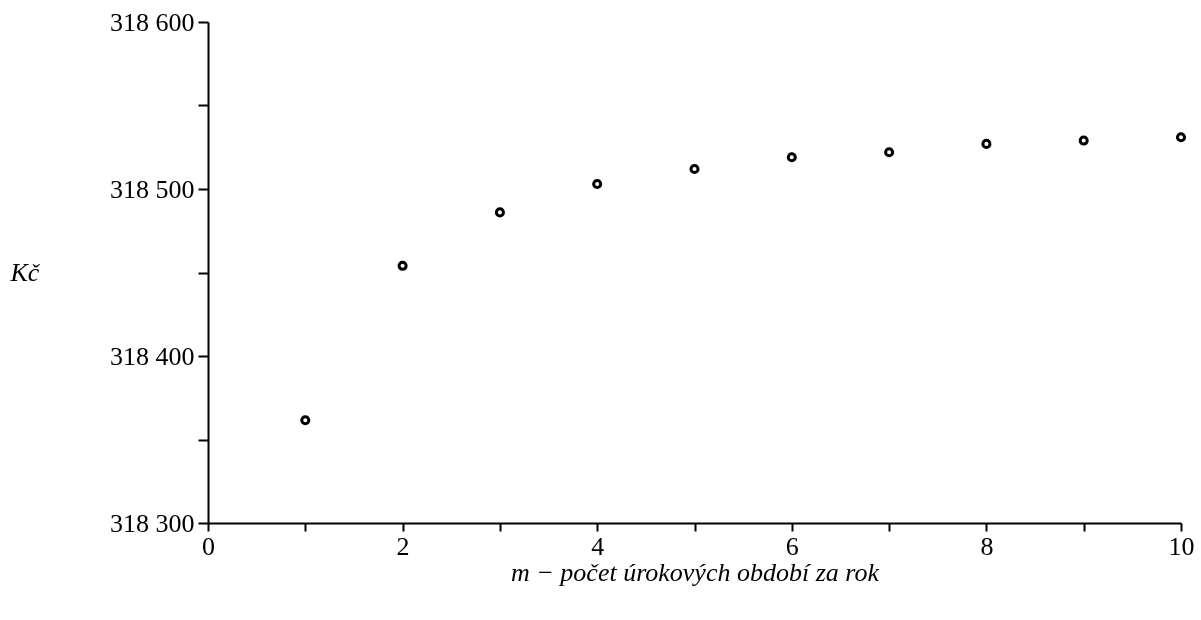  Describe the element at coordinates (152, 22) in the screenshot. I see `y-tick-label: 318 600` at that location.